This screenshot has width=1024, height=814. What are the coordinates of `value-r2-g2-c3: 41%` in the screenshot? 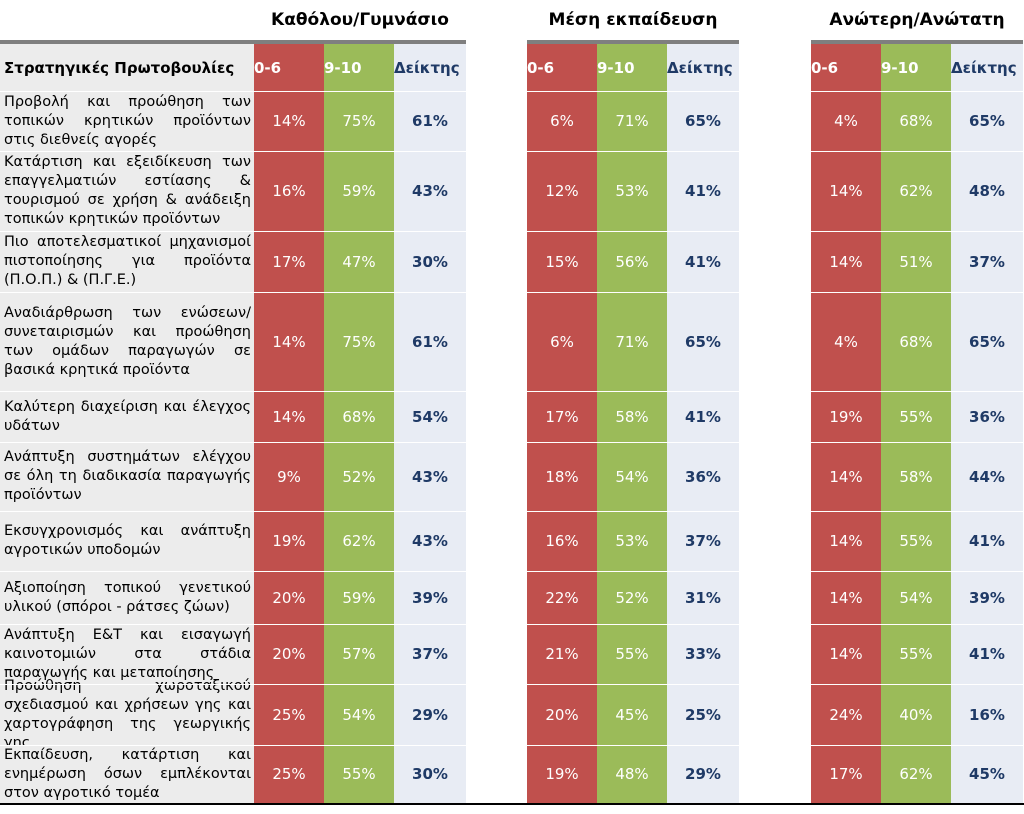 It's located at (703, 191).